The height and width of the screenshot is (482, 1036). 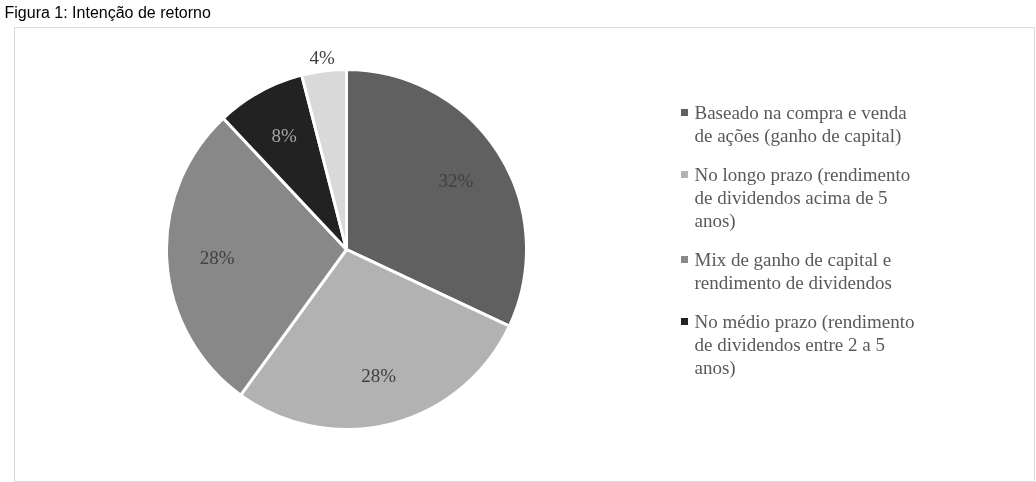 What do you see at coordinates (801, 124) in the screenshot?
I see `legend-label: Baseado na compra e venda de ações (ganho de capital)` at bounding box center [801, 124].